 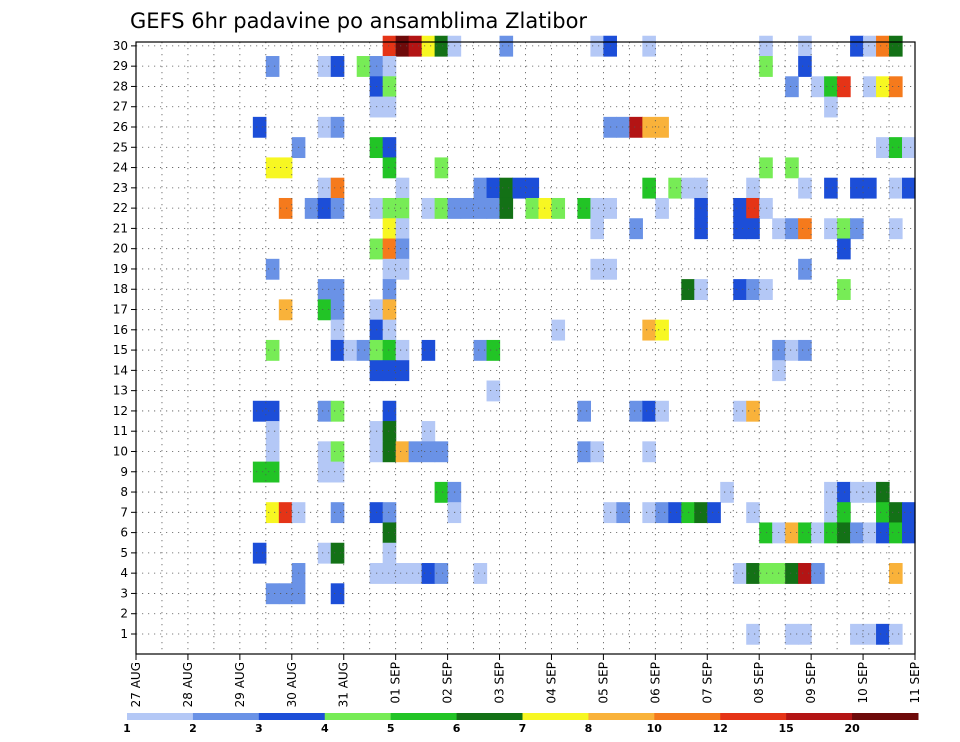 I want to click on y-tick-label: 19, so click(x=120, y=269).